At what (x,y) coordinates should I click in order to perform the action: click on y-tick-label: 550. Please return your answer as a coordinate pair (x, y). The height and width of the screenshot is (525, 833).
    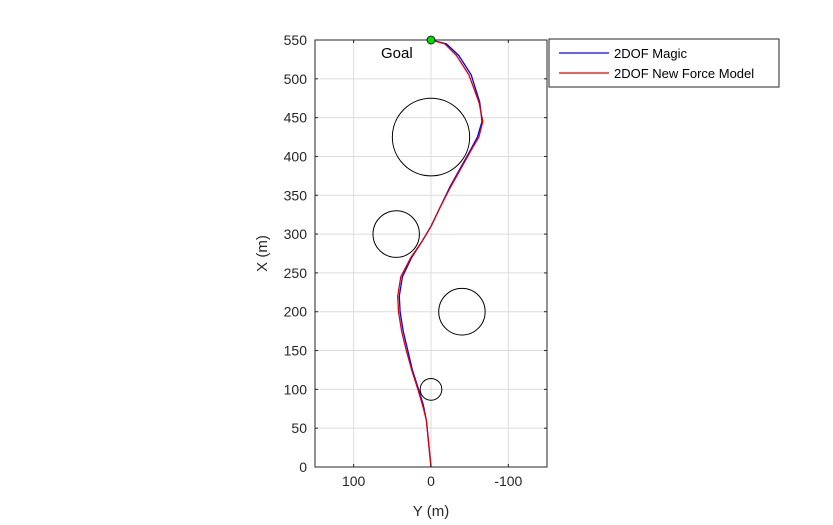
    Looking at the image, I should click on (296, 40).